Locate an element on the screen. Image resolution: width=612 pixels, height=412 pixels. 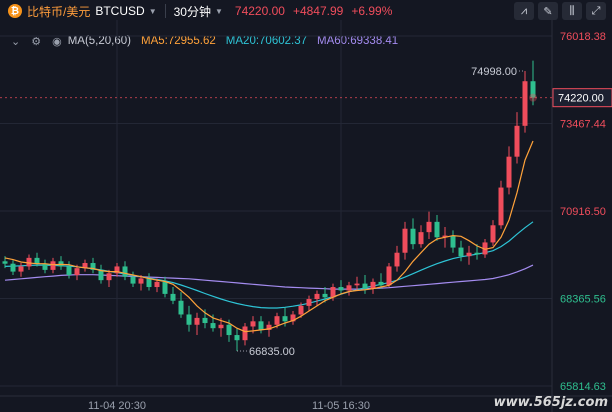
ma20-value: MA20:70602.37 is located at coordinates (266, 41).